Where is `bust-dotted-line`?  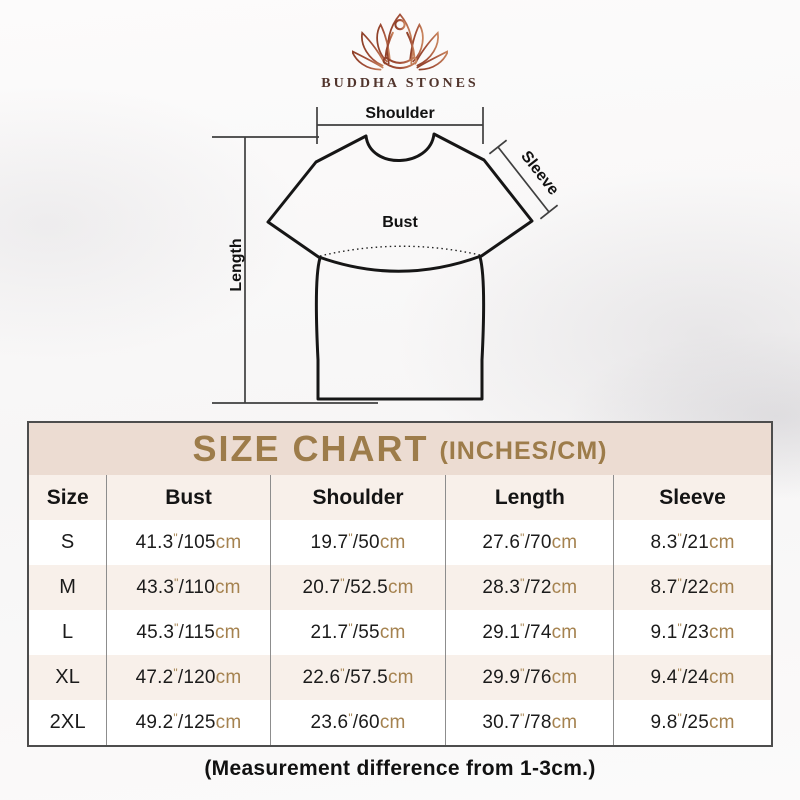 bust-dotted-line is located at coordinates (400, 251).